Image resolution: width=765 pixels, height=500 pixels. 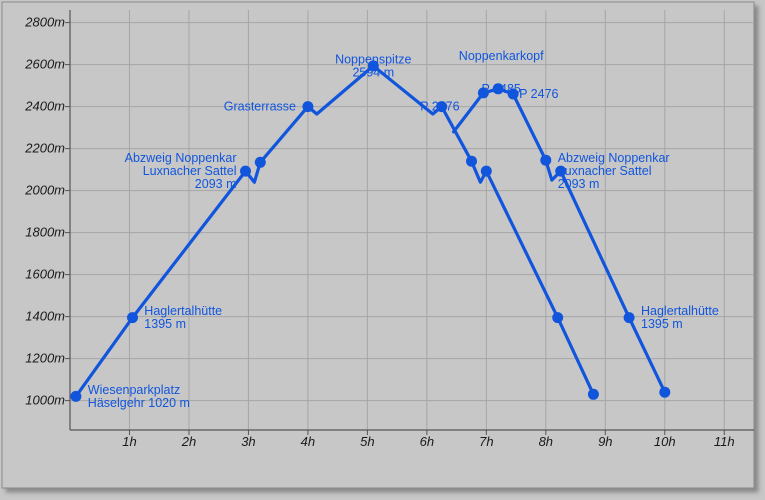 I want to click on annotation-label: Noppenspitze, so click(x=373, y=59).